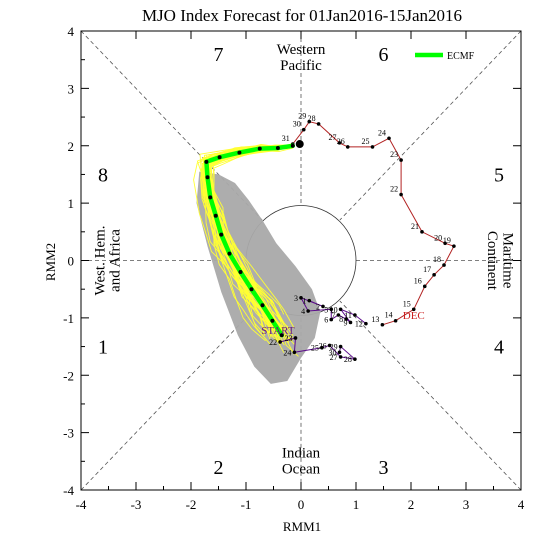 Image resolution: width=547 pixels, height=547 pixels. I want to click on observed-day-label: 26, so click(341, 141).